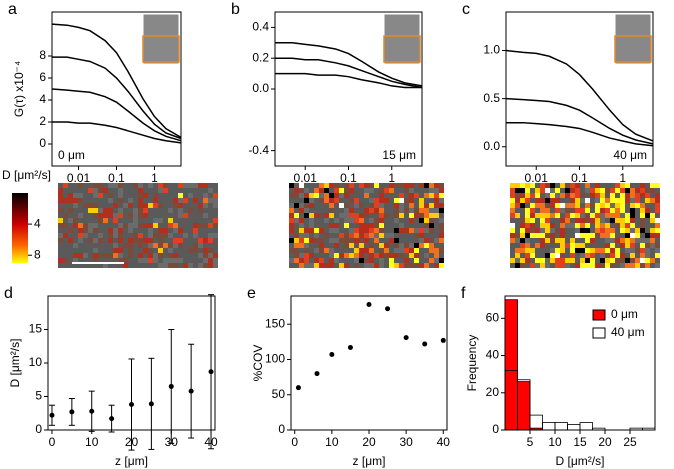 This screenshot has height=469, width=674. What do you see at coordinates (493, 318) in the screenshot?
I see `y-tick-label: 60` at bounding box center [493, 318].